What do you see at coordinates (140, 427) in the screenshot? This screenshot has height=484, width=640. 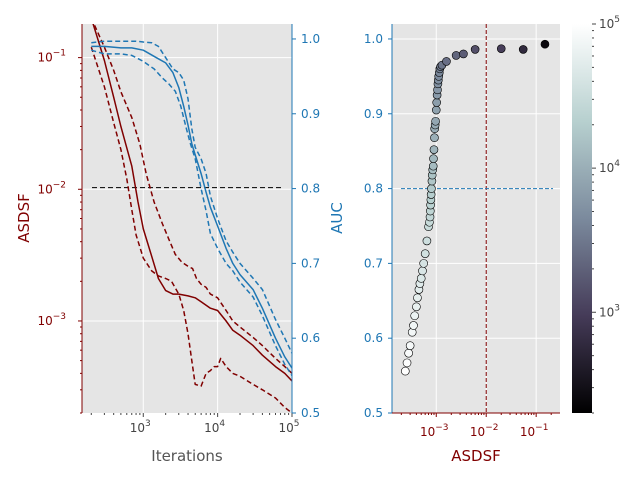 I see `left-x-tick-label: 10³` at bounding box center [140, 427].